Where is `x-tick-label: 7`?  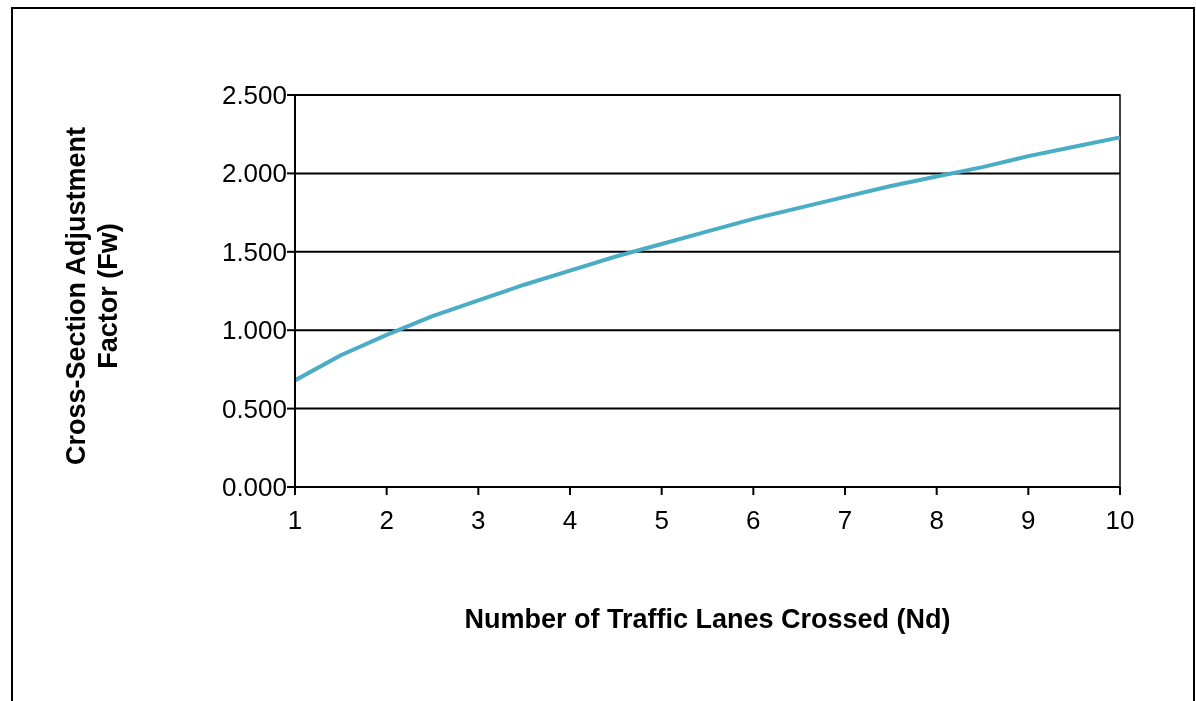 x-tick-label: 7 is located at coordinates (845, 520).